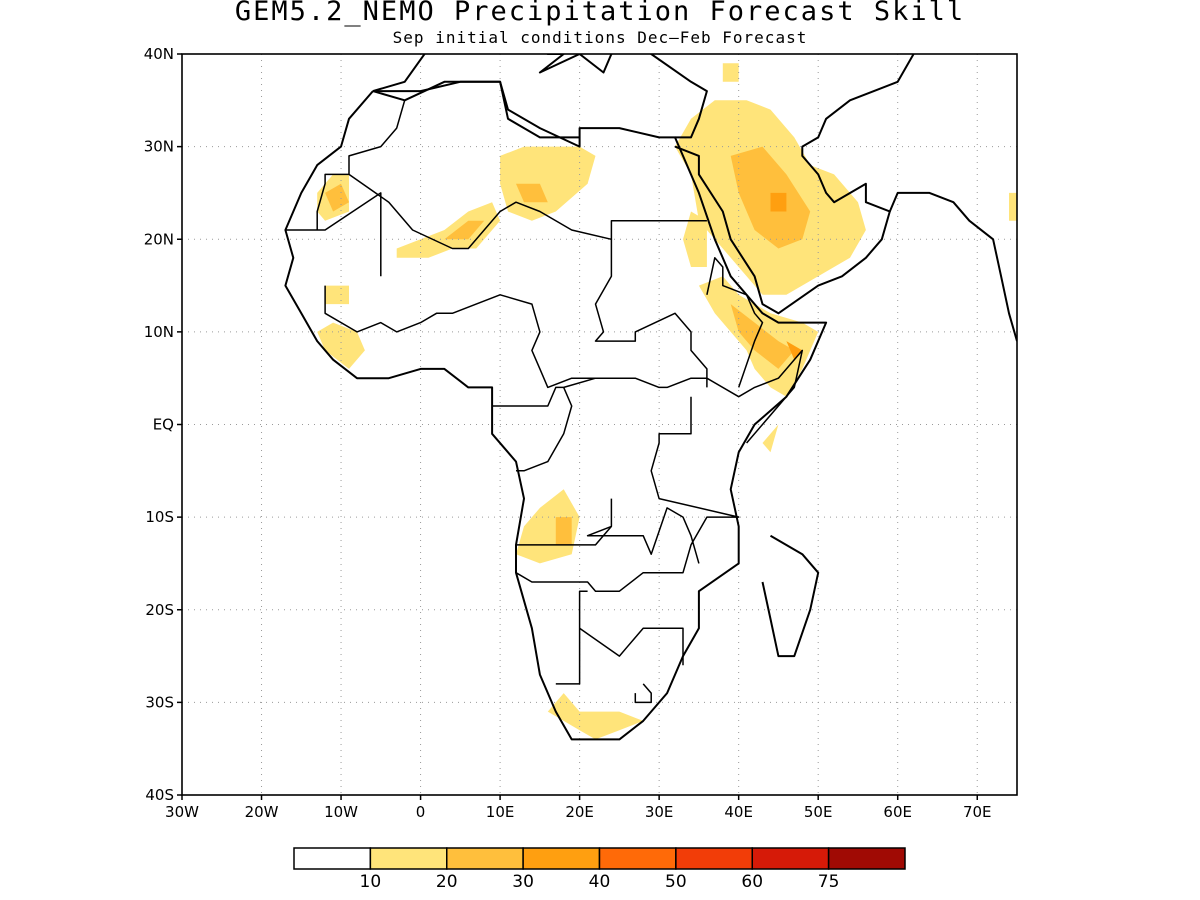  I want to click on colorbar: 10 20 30 40 50 60 75, so click(599, 869).